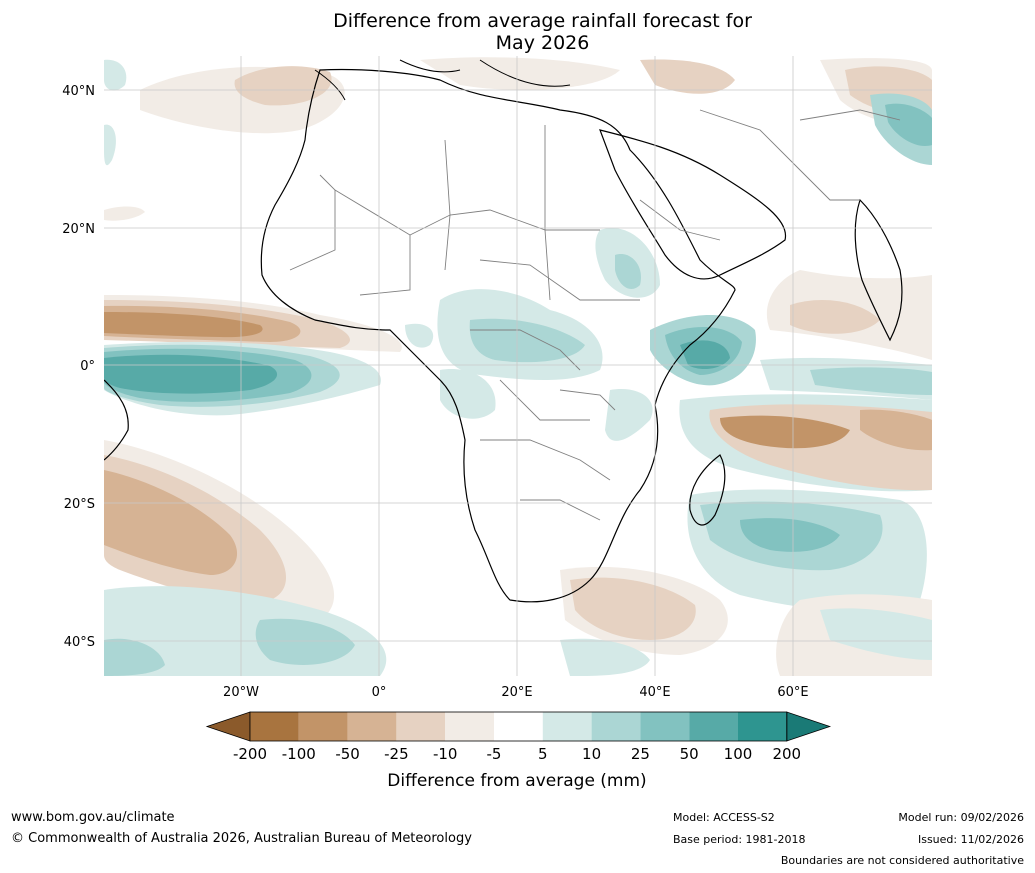 This screenshot has width=1035, height=873. Describe the element at coordinates (724, 817) in the screenshot. I see `model-name: Model: ACCESS-S2` at that location.